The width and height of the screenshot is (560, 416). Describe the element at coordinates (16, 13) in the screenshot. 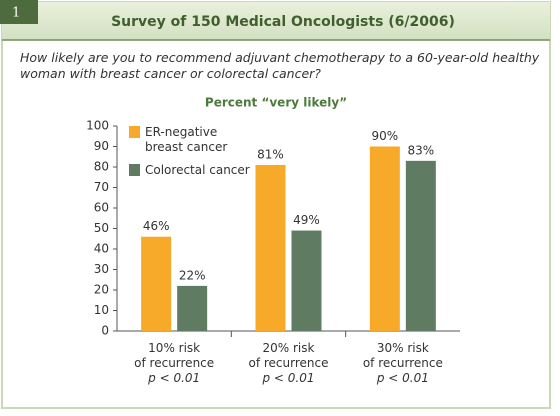

I see `slide-number: 1` at that location.